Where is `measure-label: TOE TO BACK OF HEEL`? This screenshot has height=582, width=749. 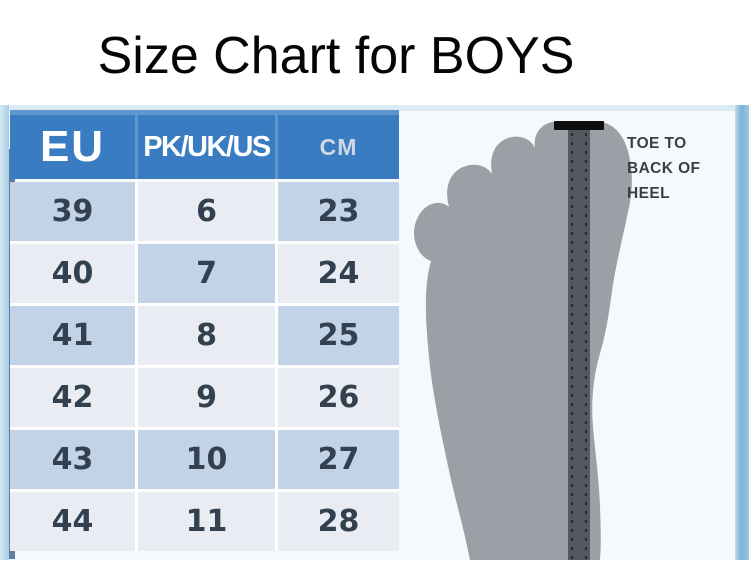 measure-label: TOE TO BACK OF HEEL is located at coordinates (683, 168).